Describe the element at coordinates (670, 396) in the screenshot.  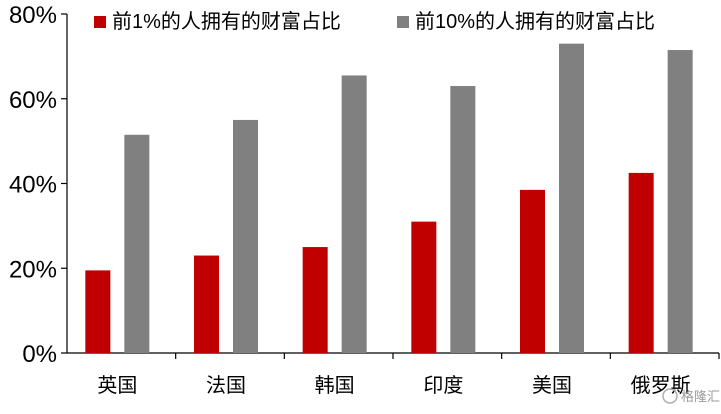
I see `watermark-logo-icon` at that location.